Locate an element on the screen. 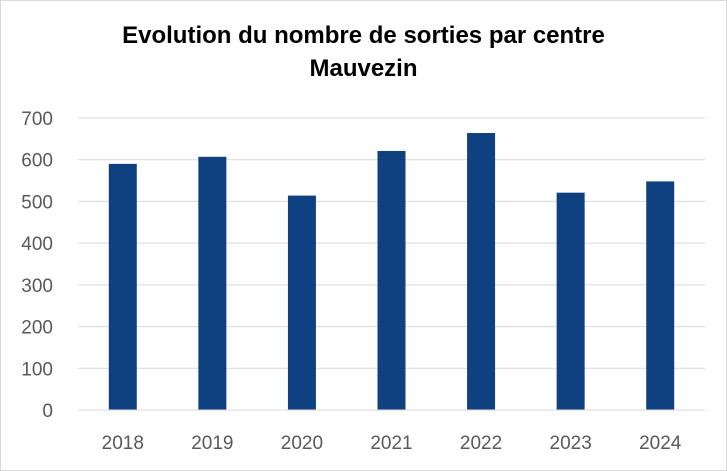 Image resolution: width=727 pixels, height=471 pixels. x-axis-ticks: 2018 2019 2020 2021 2022 2023 2024 is located at coordinates (392, 443).